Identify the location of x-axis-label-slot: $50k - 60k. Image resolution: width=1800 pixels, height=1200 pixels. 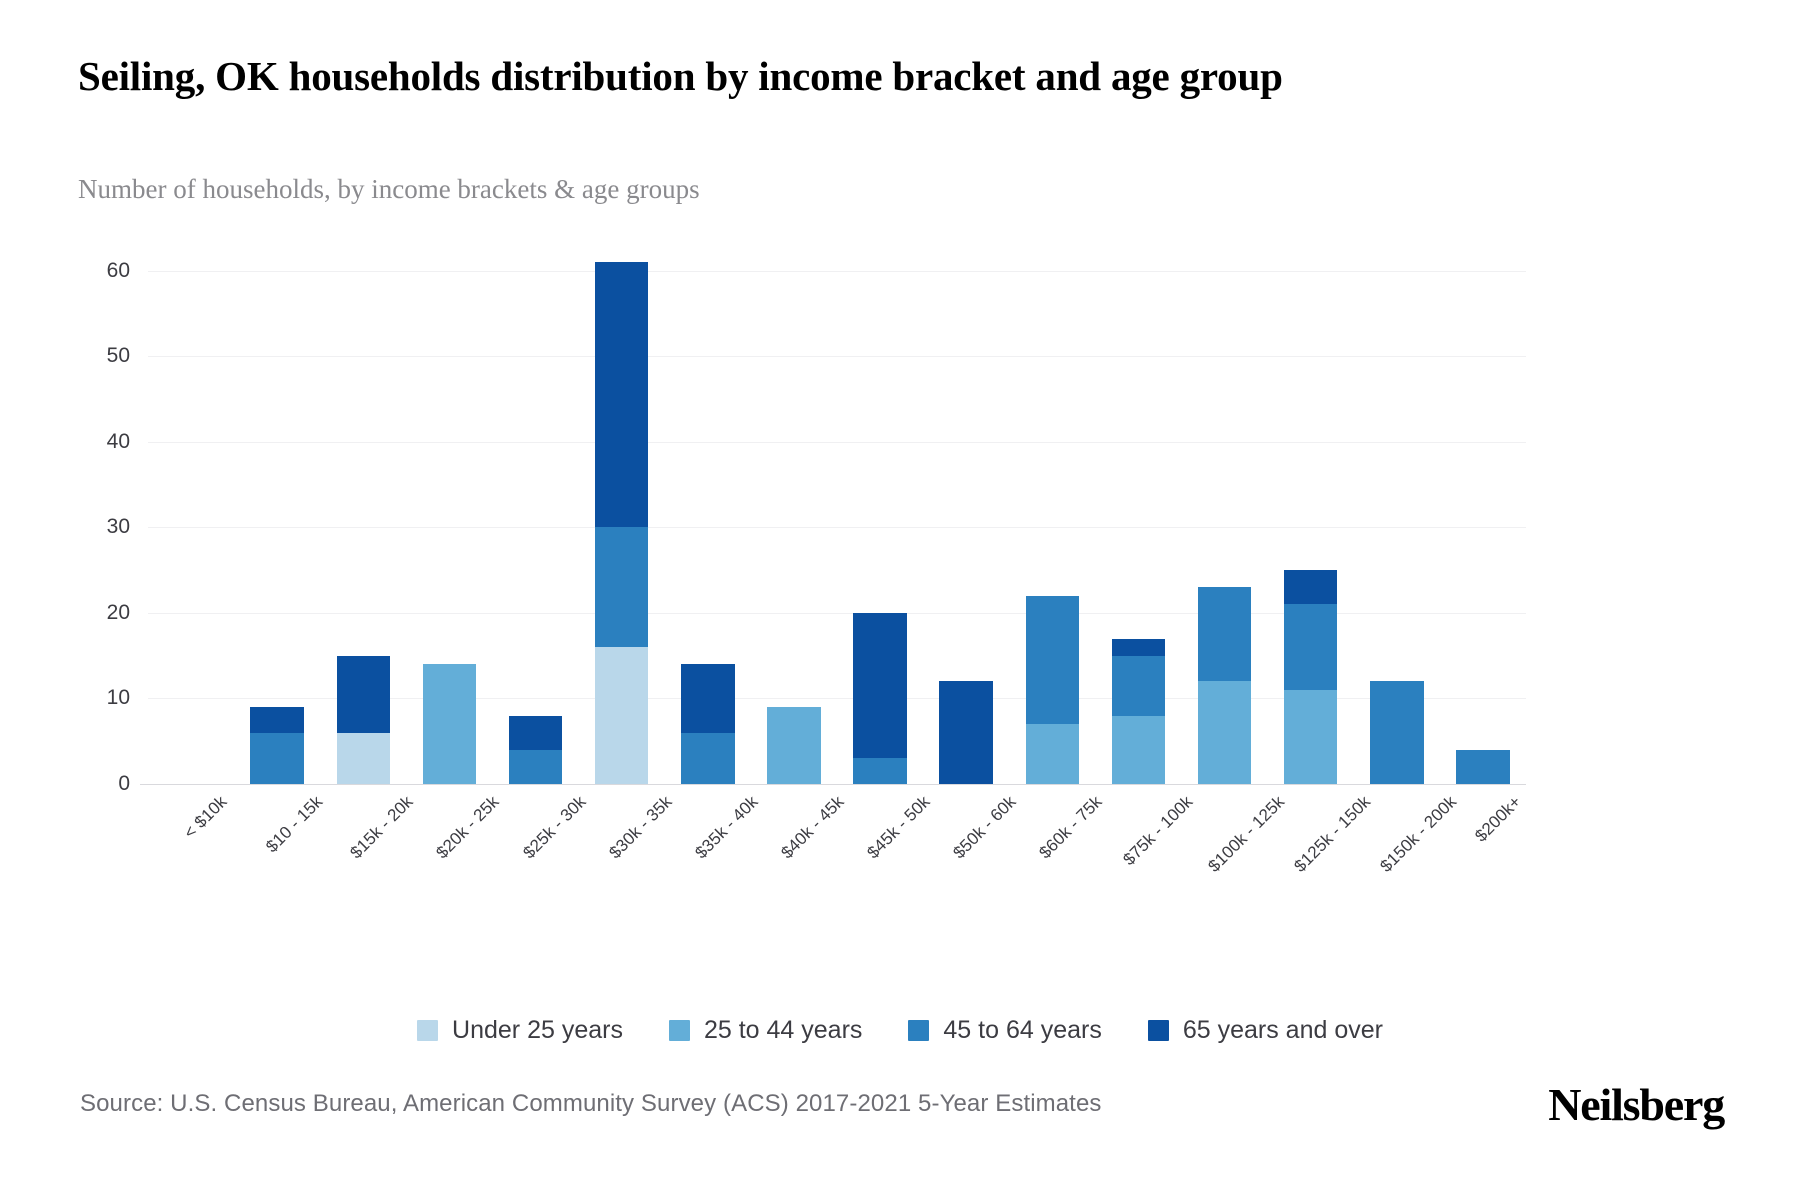
(971, 851).